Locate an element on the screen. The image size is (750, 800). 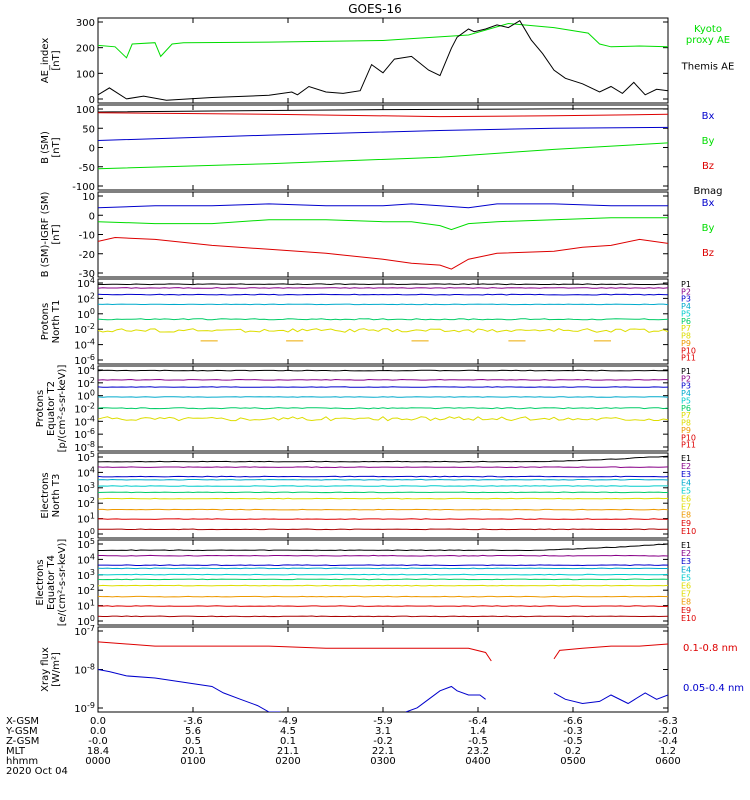
ephemeris-value: 0.1 is located at coordinates (288, 741).